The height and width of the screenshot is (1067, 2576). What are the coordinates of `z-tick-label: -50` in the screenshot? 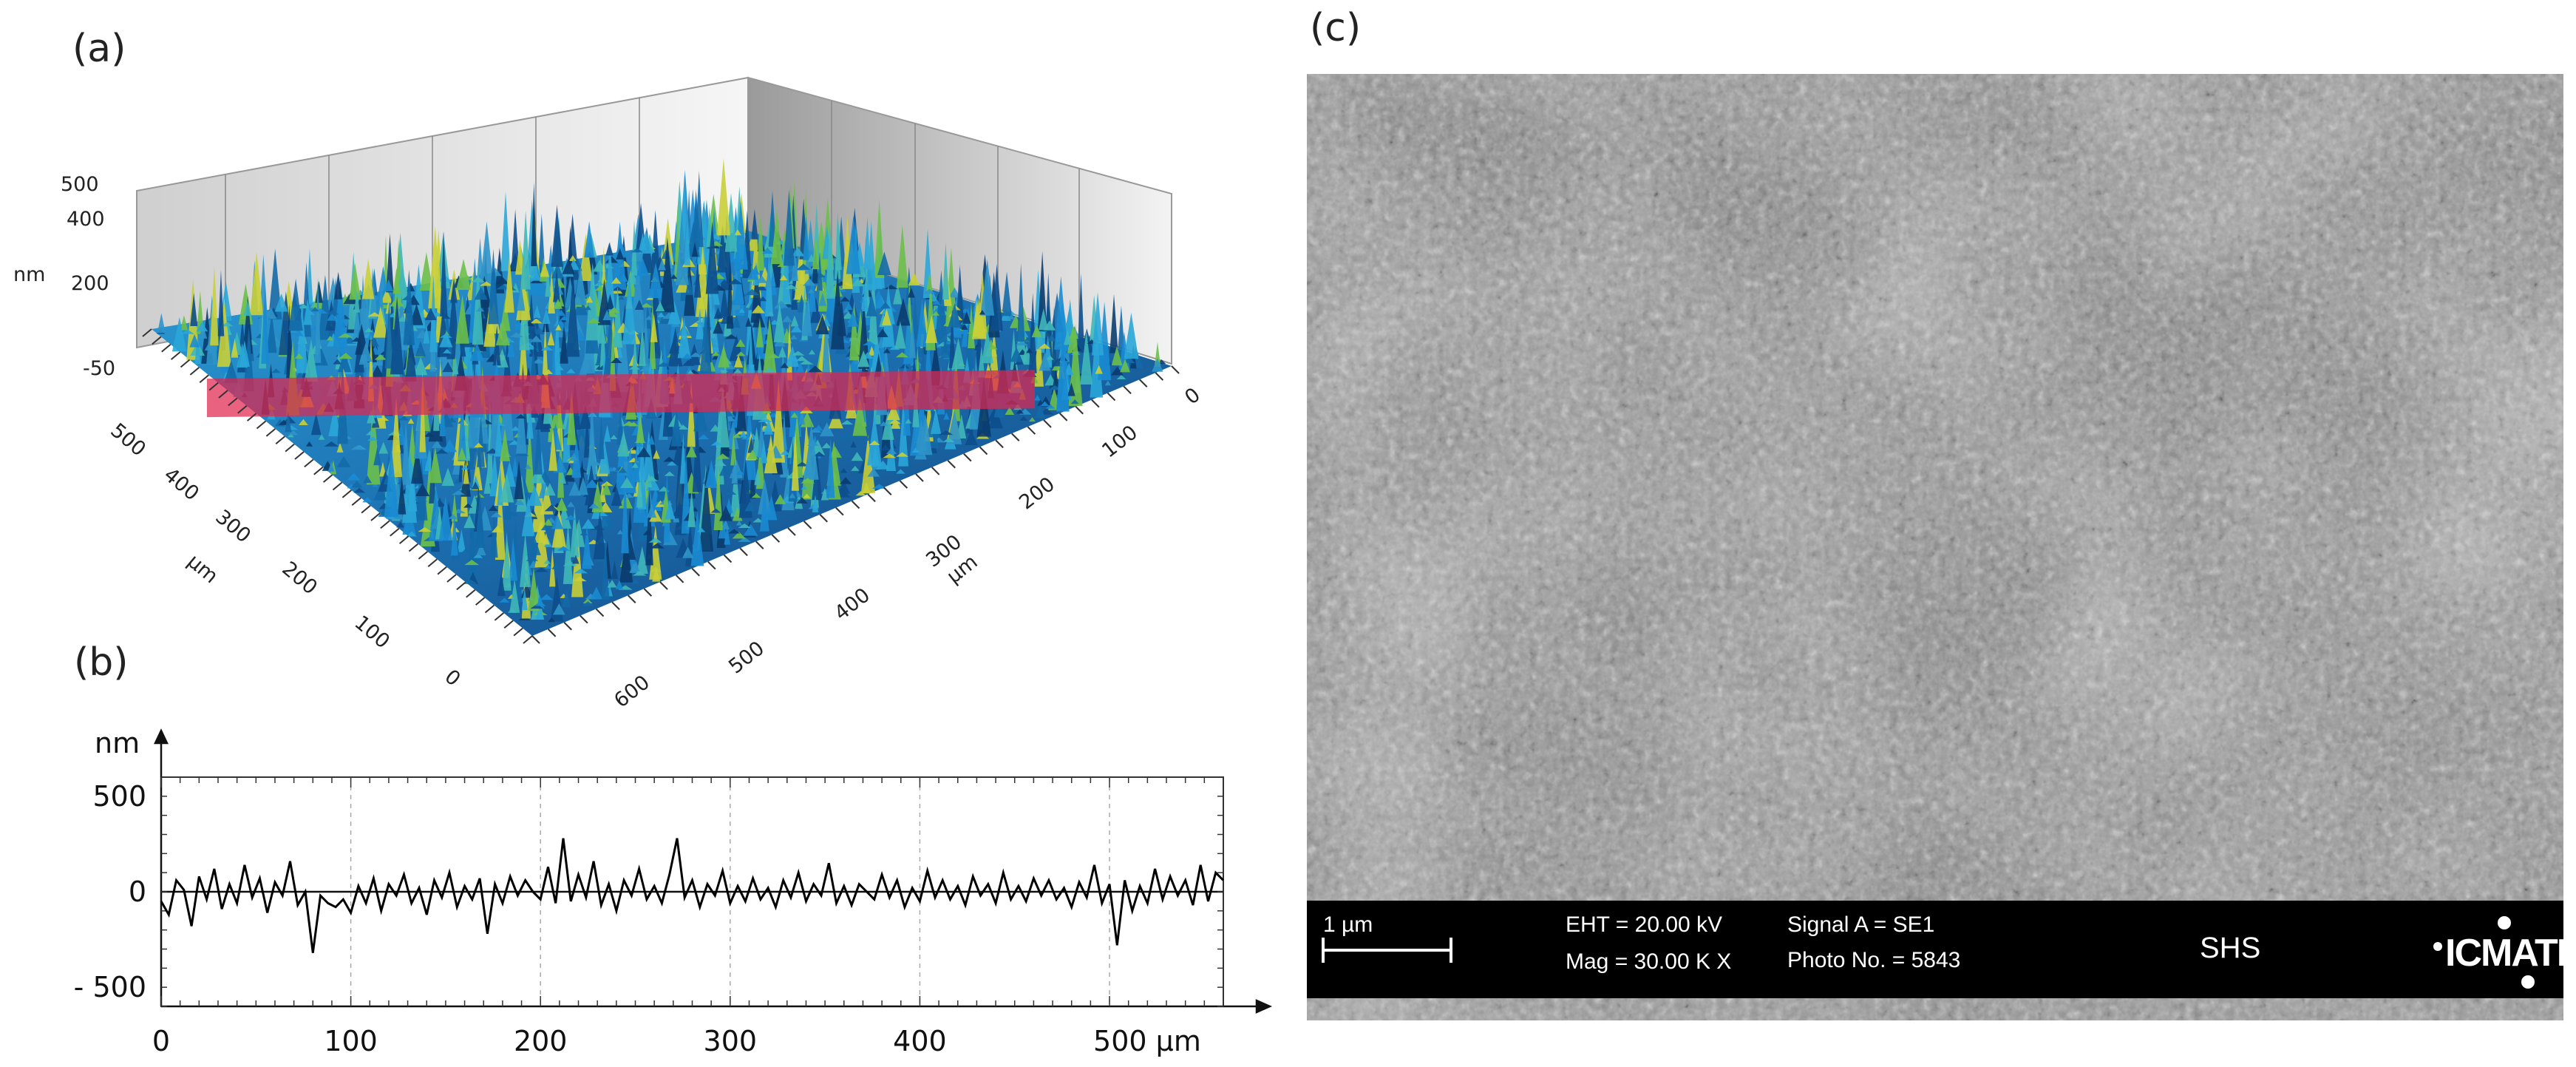 It's located at (99, 368).